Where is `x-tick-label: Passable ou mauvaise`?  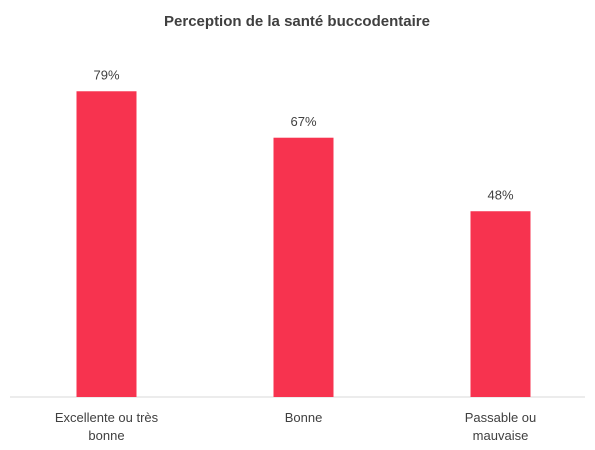
x-tick-label: Passable ou mauvaise is located at coordinates (500, 426).